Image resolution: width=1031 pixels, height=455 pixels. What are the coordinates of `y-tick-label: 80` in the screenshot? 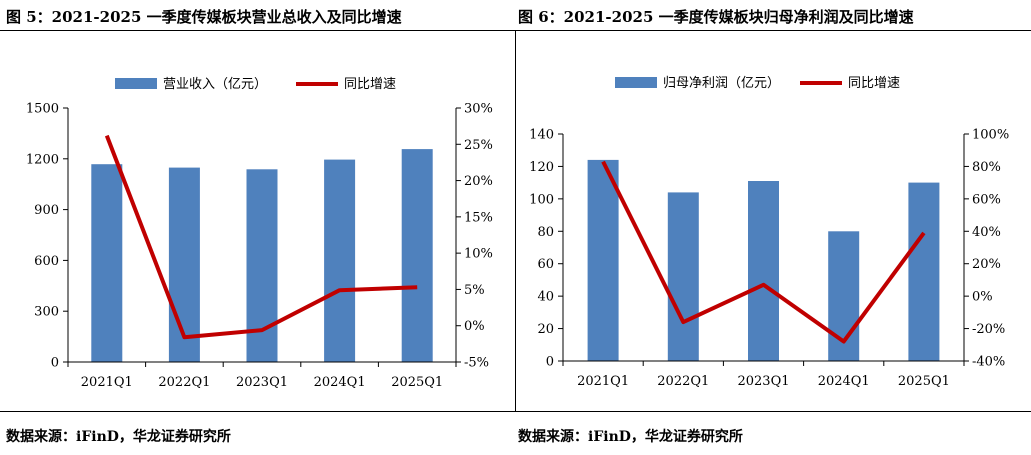 It's located at (545, 232).